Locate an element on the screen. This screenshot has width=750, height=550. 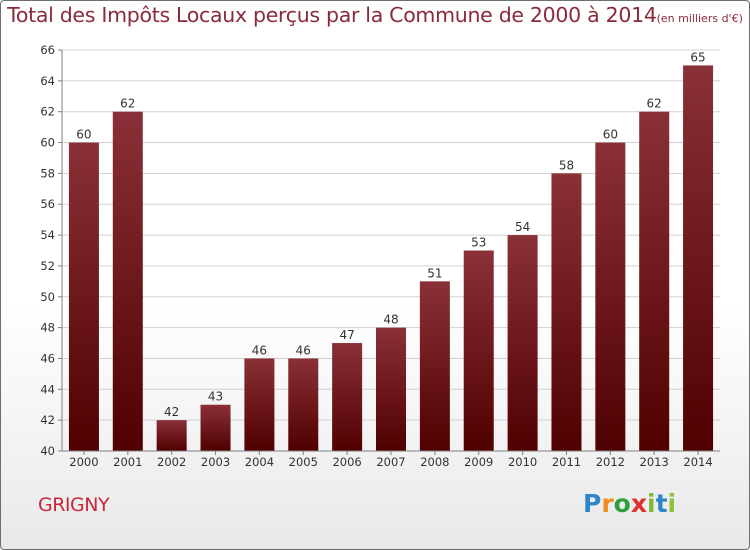
data-label: 53 is located at coordinates (478, 243).